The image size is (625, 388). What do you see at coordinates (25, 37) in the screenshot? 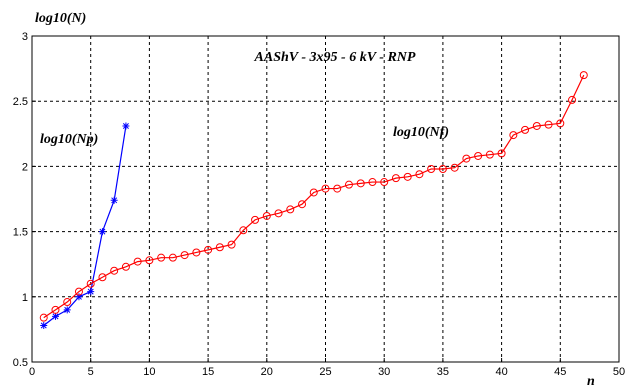
I see `y-tick-label: 3` at bounding box center [25, 37].